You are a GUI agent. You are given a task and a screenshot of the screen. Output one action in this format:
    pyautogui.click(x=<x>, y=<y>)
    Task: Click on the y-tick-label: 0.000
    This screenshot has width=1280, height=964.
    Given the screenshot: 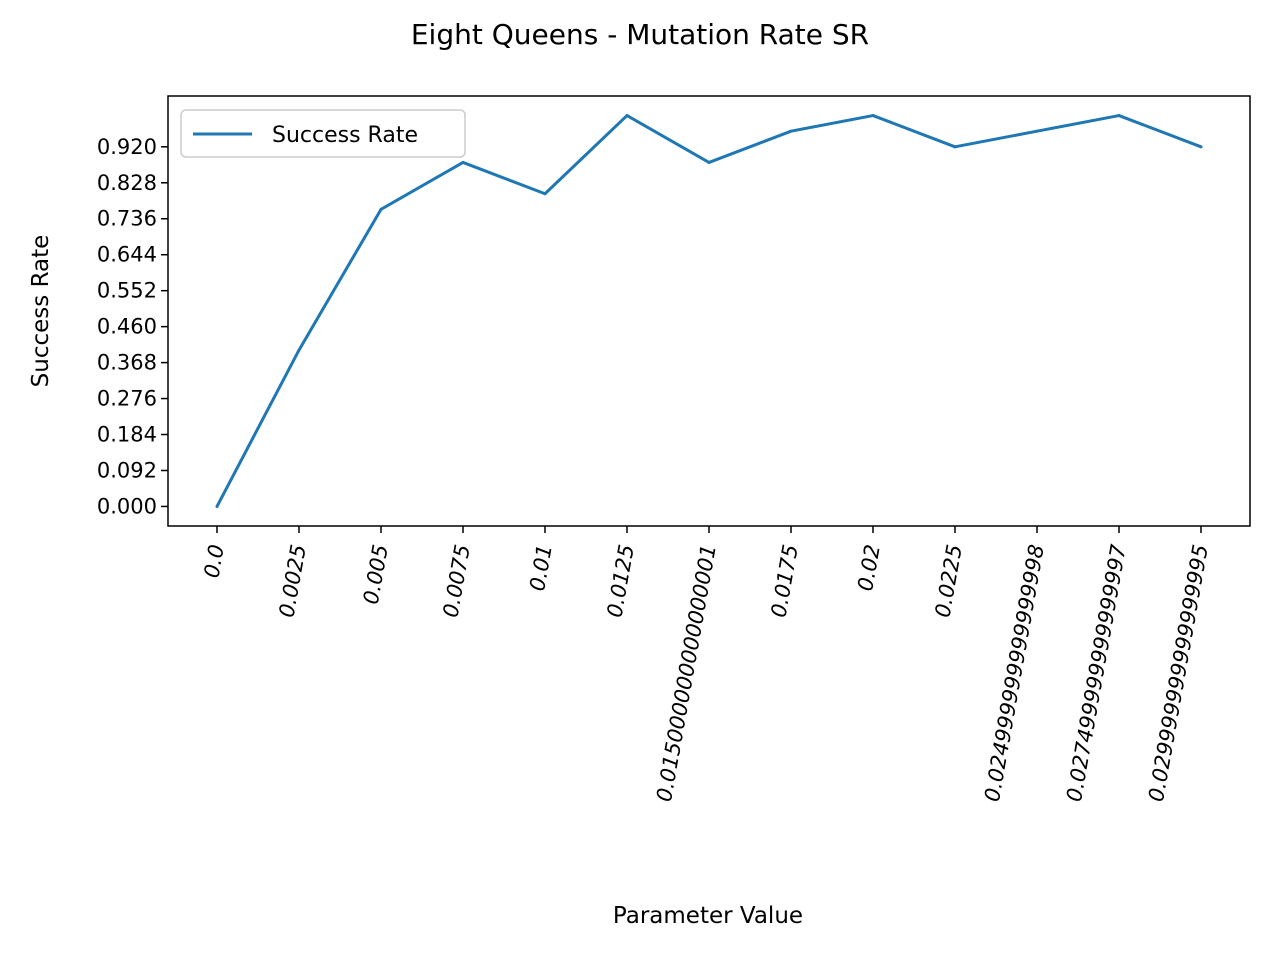 What is the action you would take?
    pyautogui.click(x=127, y=506)
    